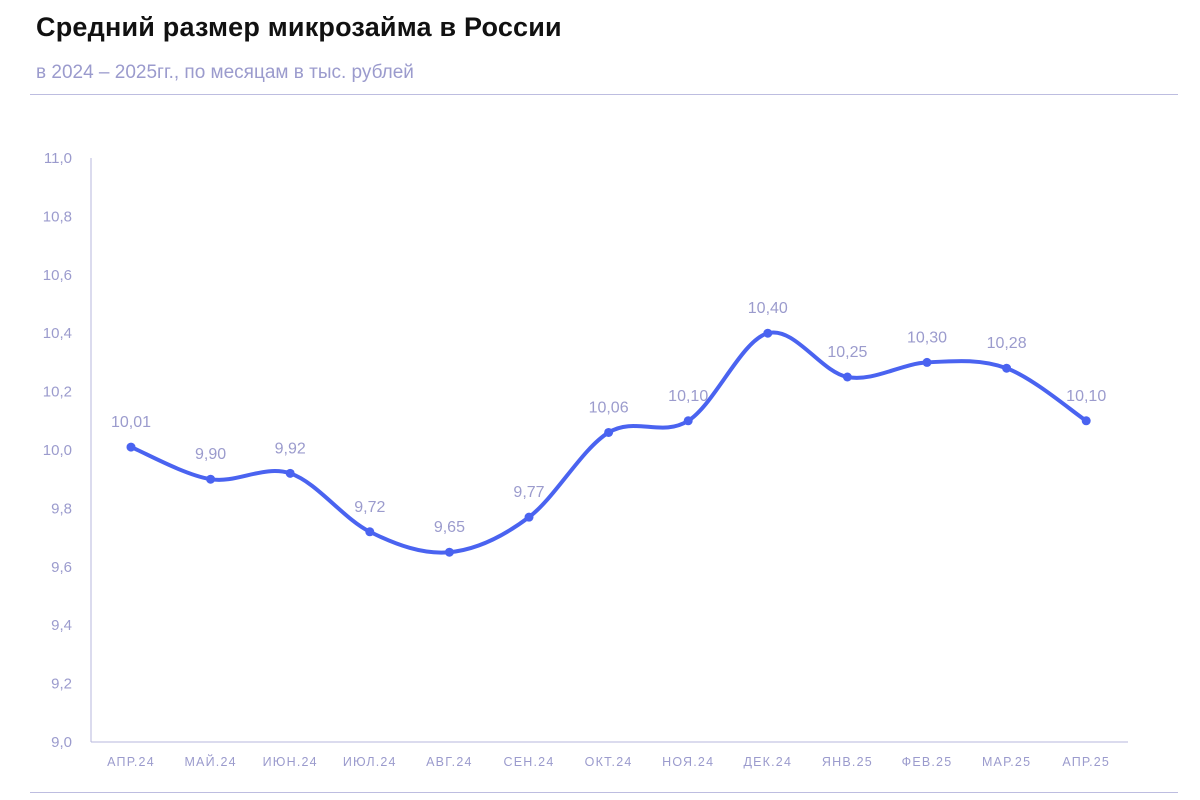  I want to click on y-tick-label: 10,8, so click(57, 216).